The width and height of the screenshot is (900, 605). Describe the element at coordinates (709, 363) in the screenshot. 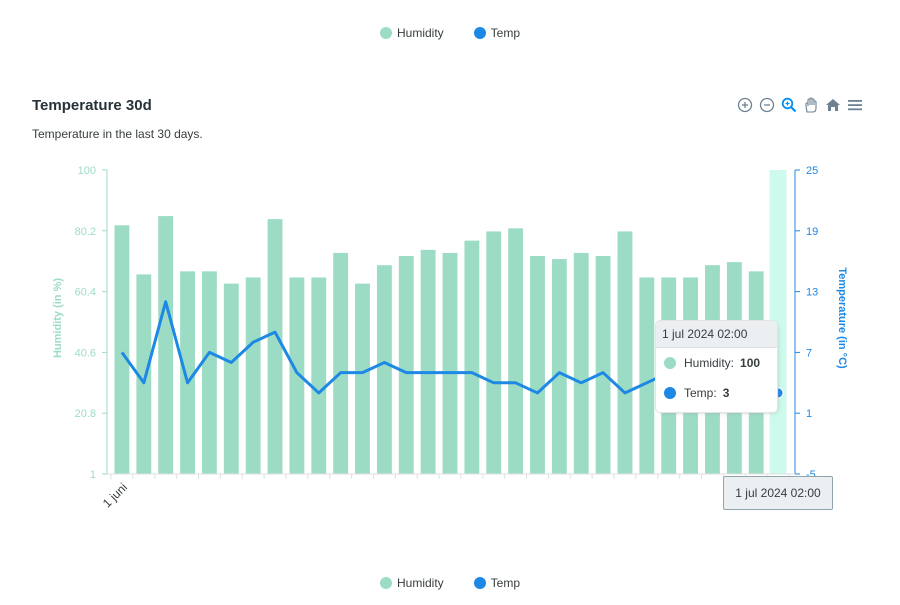

I see `tooltip-label-humidity: Humidity:` at that location.